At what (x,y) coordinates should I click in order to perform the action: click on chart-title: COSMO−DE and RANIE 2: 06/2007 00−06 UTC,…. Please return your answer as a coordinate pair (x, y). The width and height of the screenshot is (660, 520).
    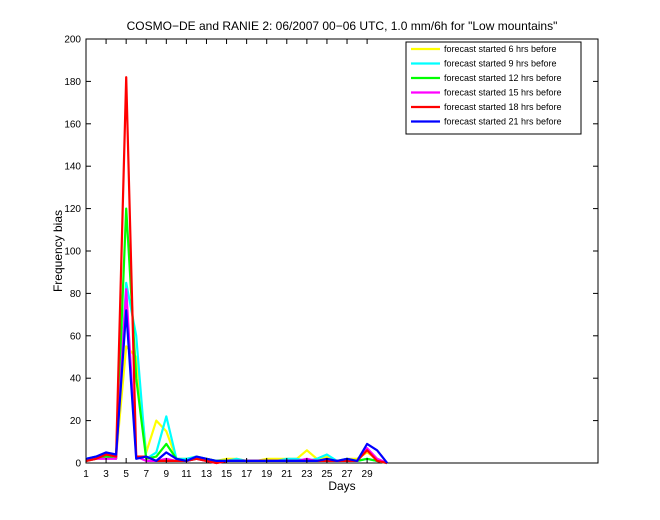
    Looking at the image, I should click on (342, 26).